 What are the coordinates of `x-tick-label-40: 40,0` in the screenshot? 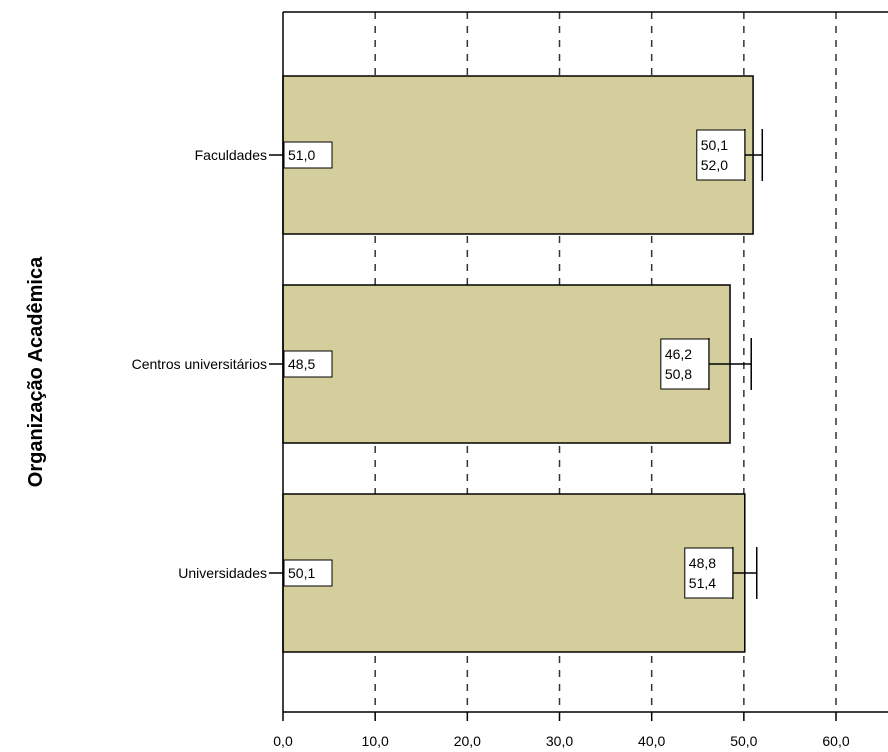 It's located at (651, 741).